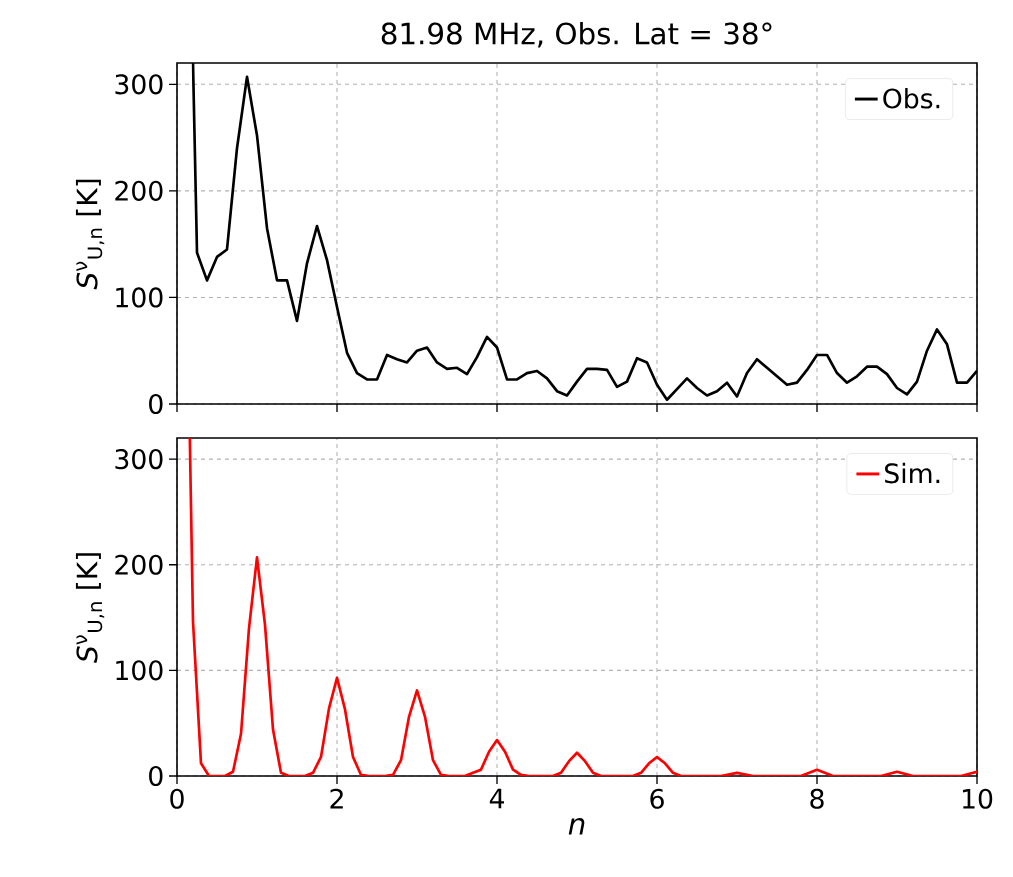 Image resolution: width=1013 pixels, height=877 pixels. What do you see at coordinates (576, 826) in the screenshot?
I see `x-axis-title: n` at bounding box center [576, 826].